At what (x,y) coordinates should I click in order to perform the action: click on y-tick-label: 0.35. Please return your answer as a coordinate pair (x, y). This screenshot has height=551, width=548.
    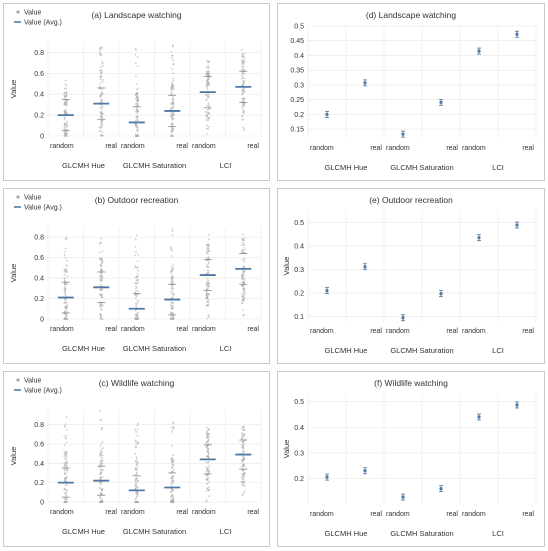
    Looking at the image, I should click on (297, 71).